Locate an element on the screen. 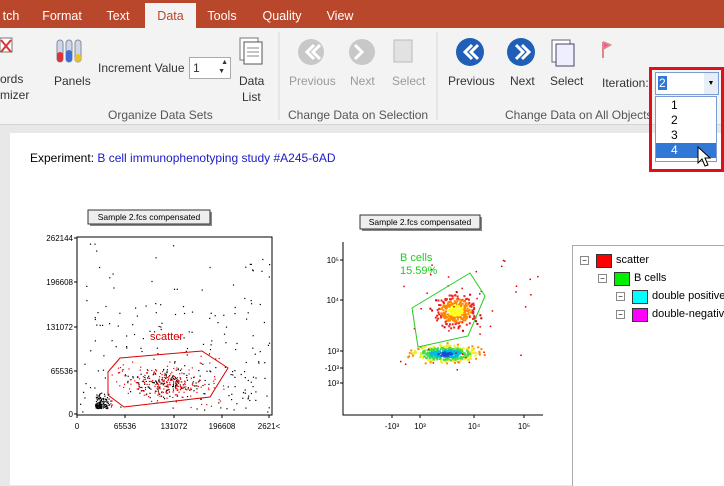  tree-label: scatter is located at coordinates (632, 260).